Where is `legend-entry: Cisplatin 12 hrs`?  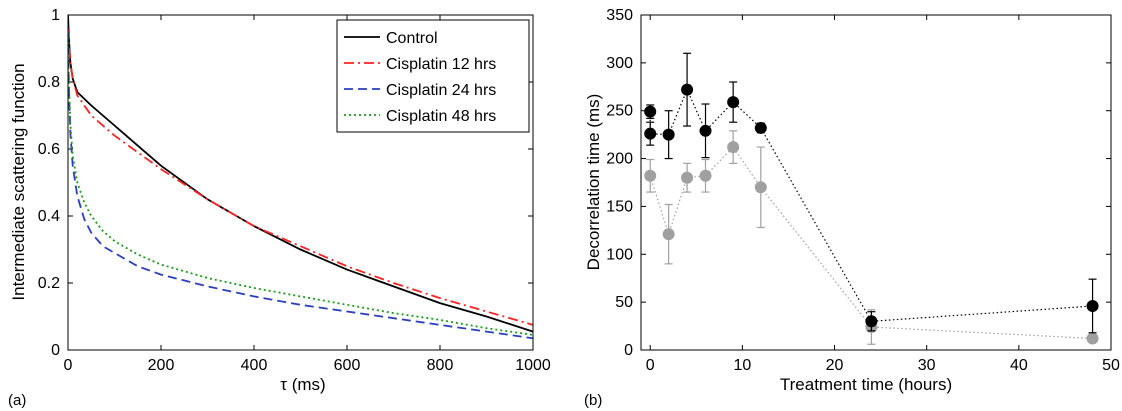
legend-entry: Cisplatin 12 hrs is located at coordinates (441, 64).